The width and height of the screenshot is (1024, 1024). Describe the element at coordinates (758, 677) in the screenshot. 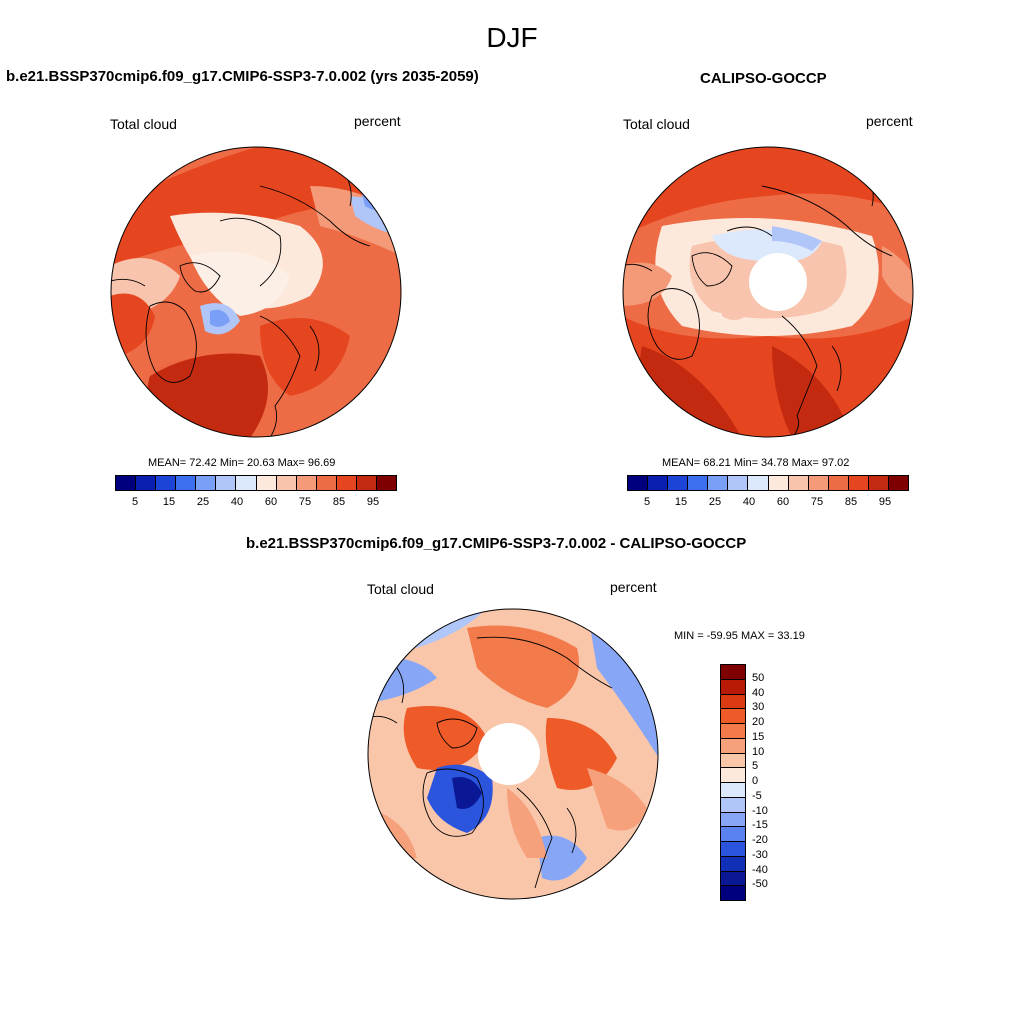

I see `diff-colorbar-tick-label: 50` at that location.